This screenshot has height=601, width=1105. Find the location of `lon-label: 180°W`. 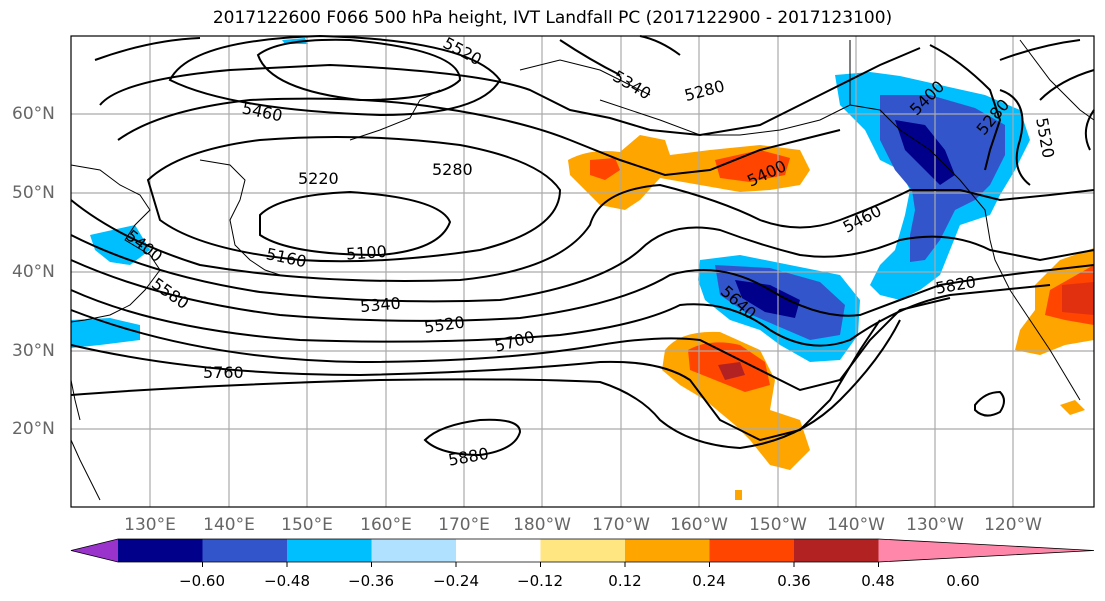

lon-label: 180°W is located at coordinates (542, 525).